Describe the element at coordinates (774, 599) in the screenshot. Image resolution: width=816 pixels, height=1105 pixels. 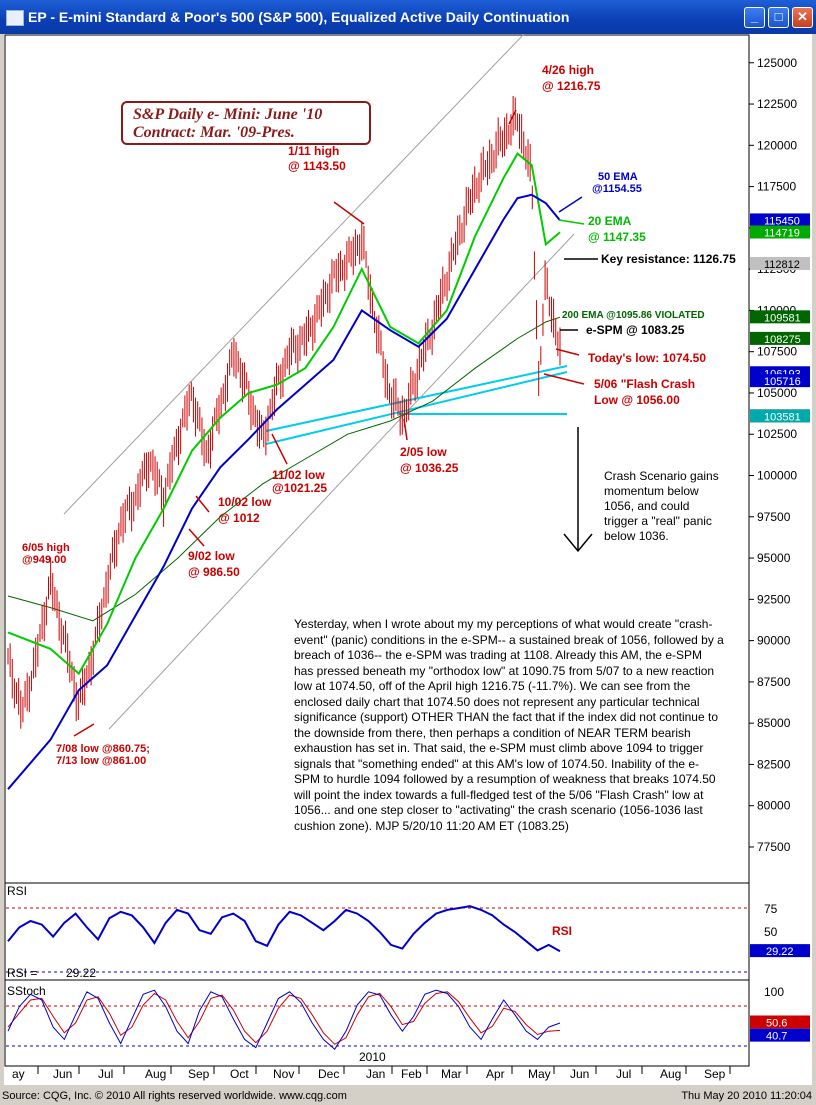
I see `y-tick-label: 92500` at that location.